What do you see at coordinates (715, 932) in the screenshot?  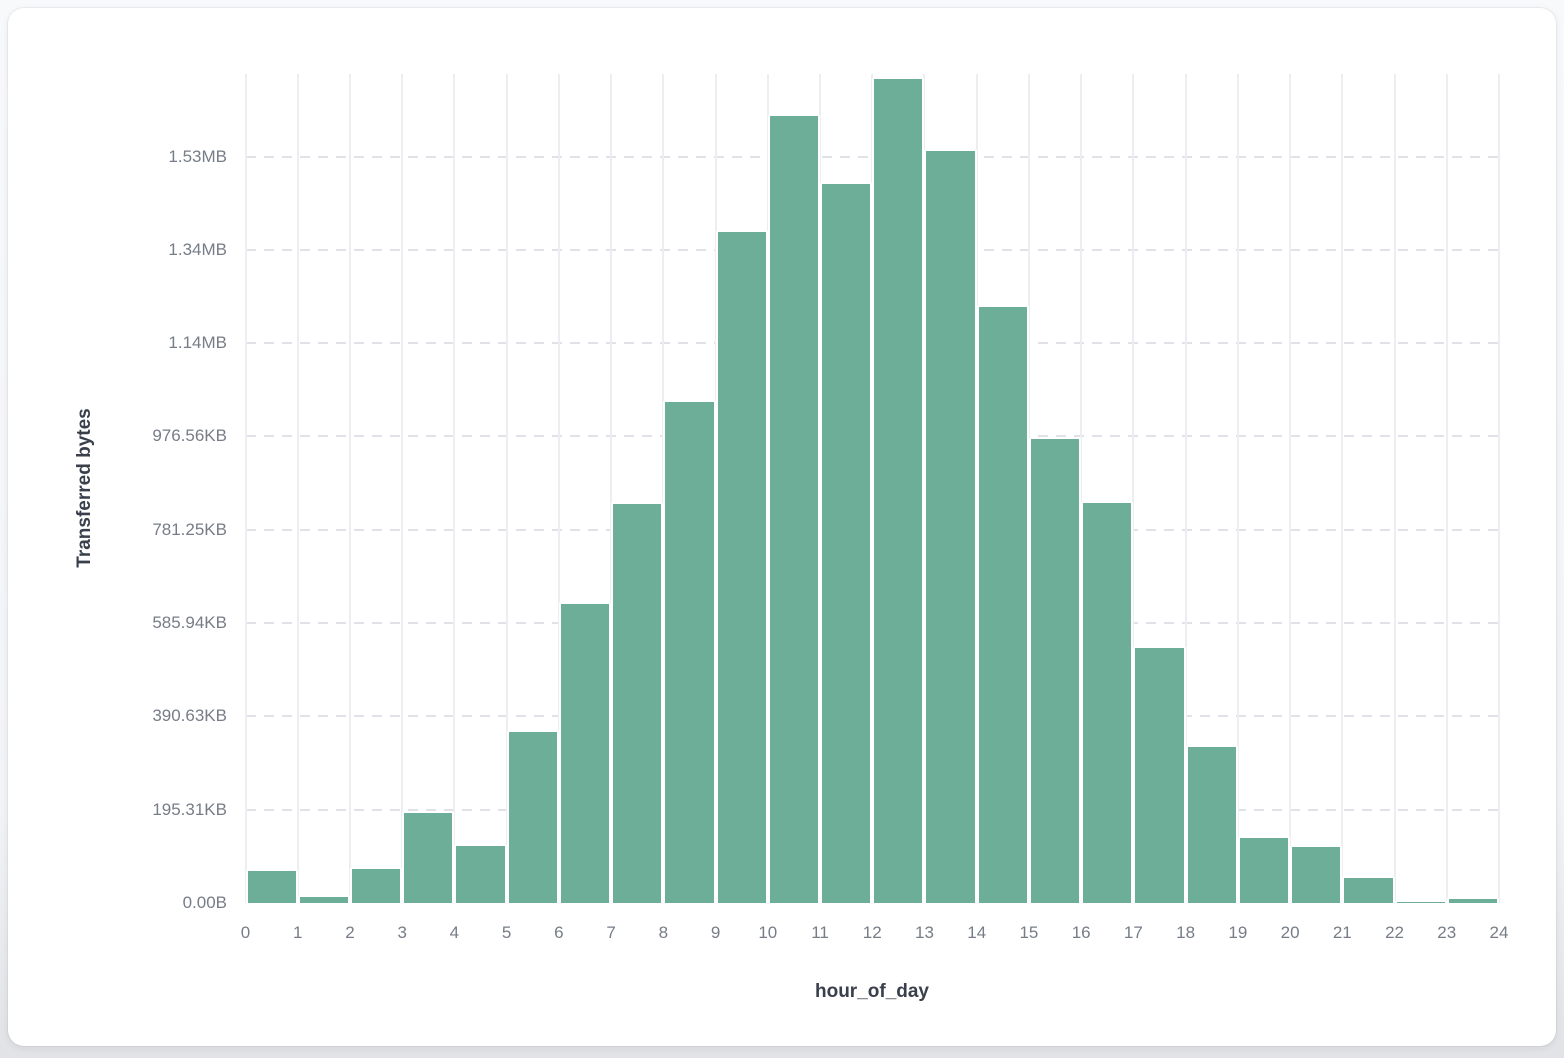 I see `x-axis-tick-label: 9` at bounding box center [715, 932].